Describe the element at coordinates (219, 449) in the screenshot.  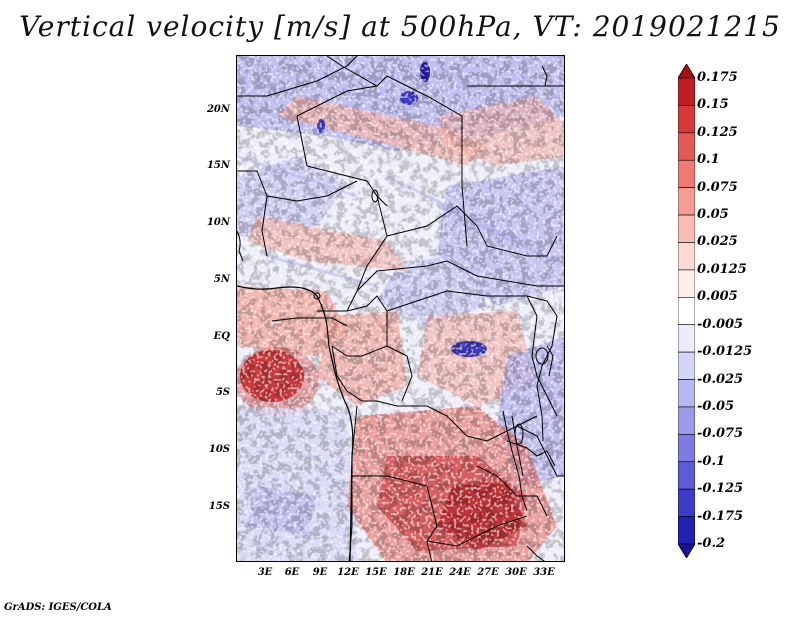
I see `lat-tick-label: 10S` at that location.